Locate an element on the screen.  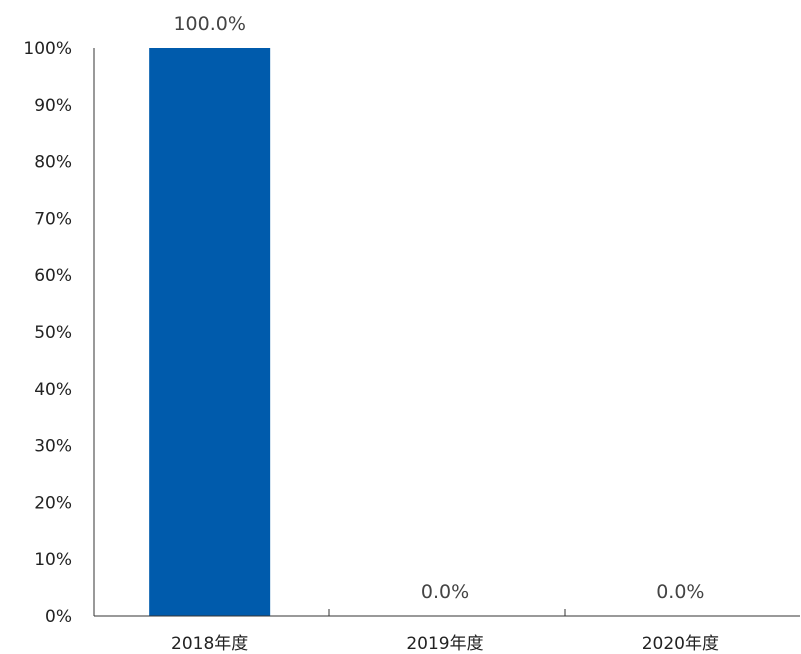
y-tick-label: 80% is located at coordinates (53, 163).